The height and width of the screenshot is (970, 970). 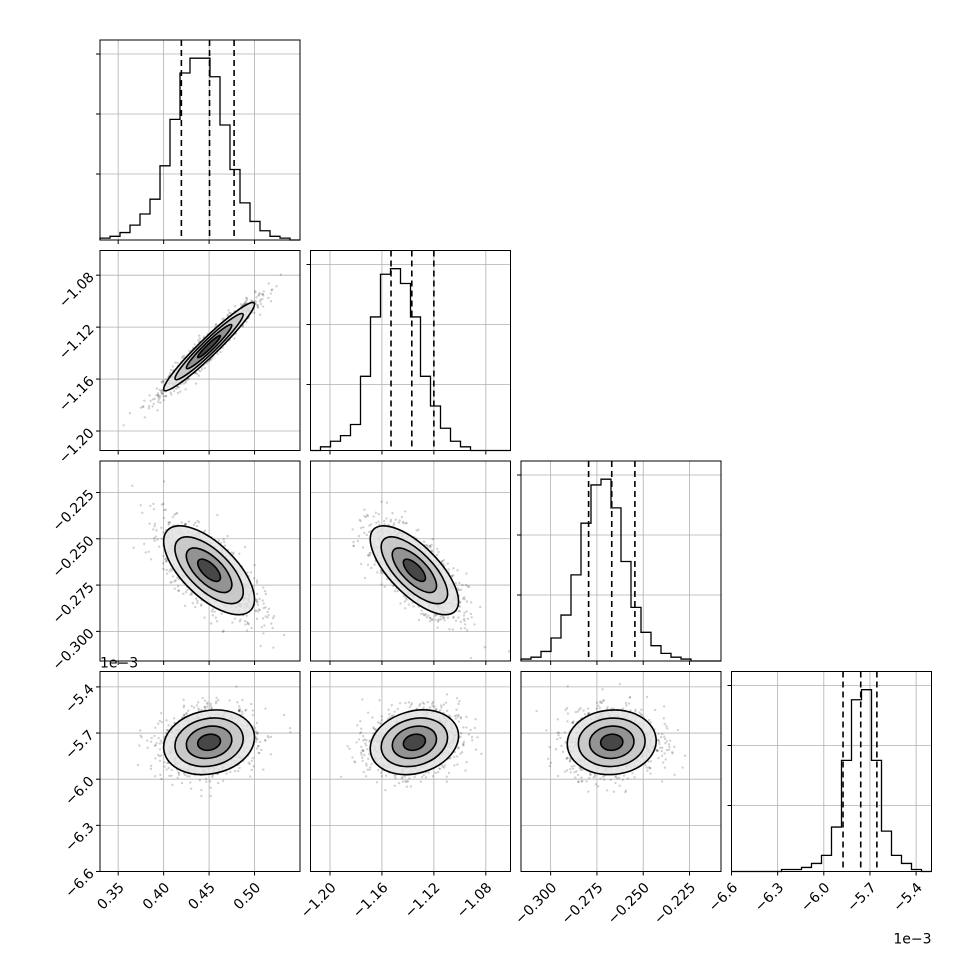 I want to click on histogram-panel, so click(x=408, y=352).